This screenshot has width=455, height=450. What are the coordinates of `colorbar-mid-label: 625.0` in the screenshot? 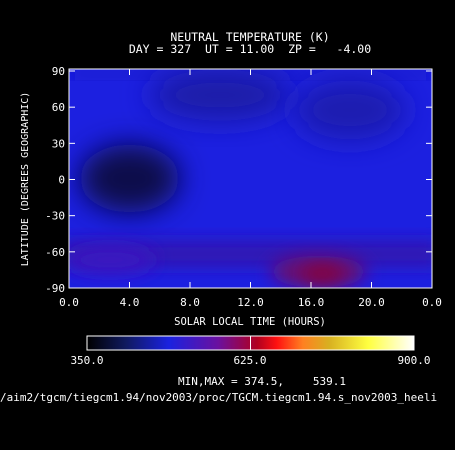 It's located at (249, 360).